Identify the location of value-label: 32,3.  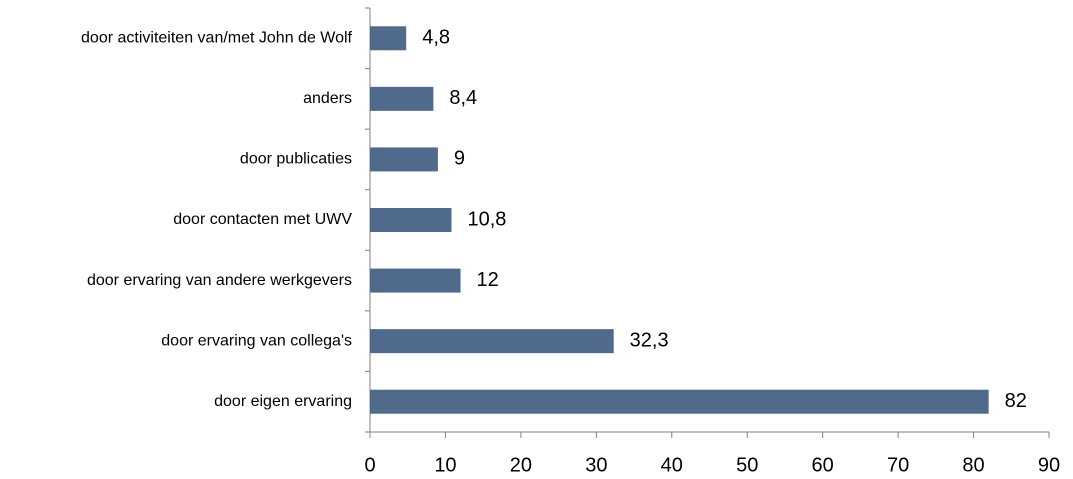
(649, 340).